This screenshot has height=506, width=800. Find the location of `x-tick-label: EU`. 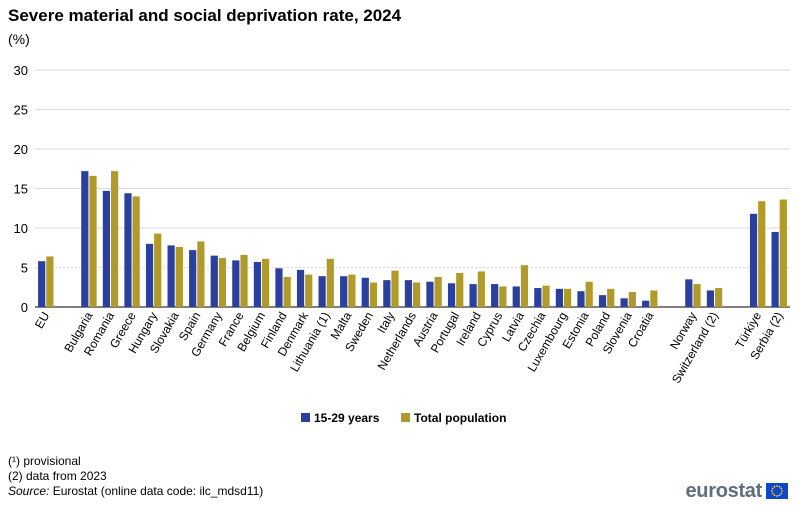

x-tick-label: EU is located at coordinates (42, 320).